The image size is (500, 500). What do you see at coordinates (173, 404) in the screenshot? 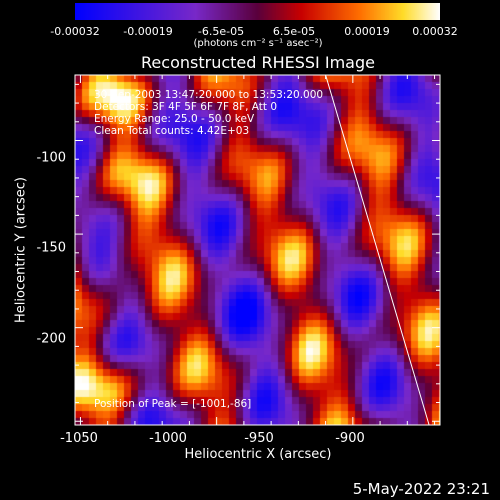
I see `peak-position-label: Position of Peak = [-1001,-86]` at bounding box center [173, 404].